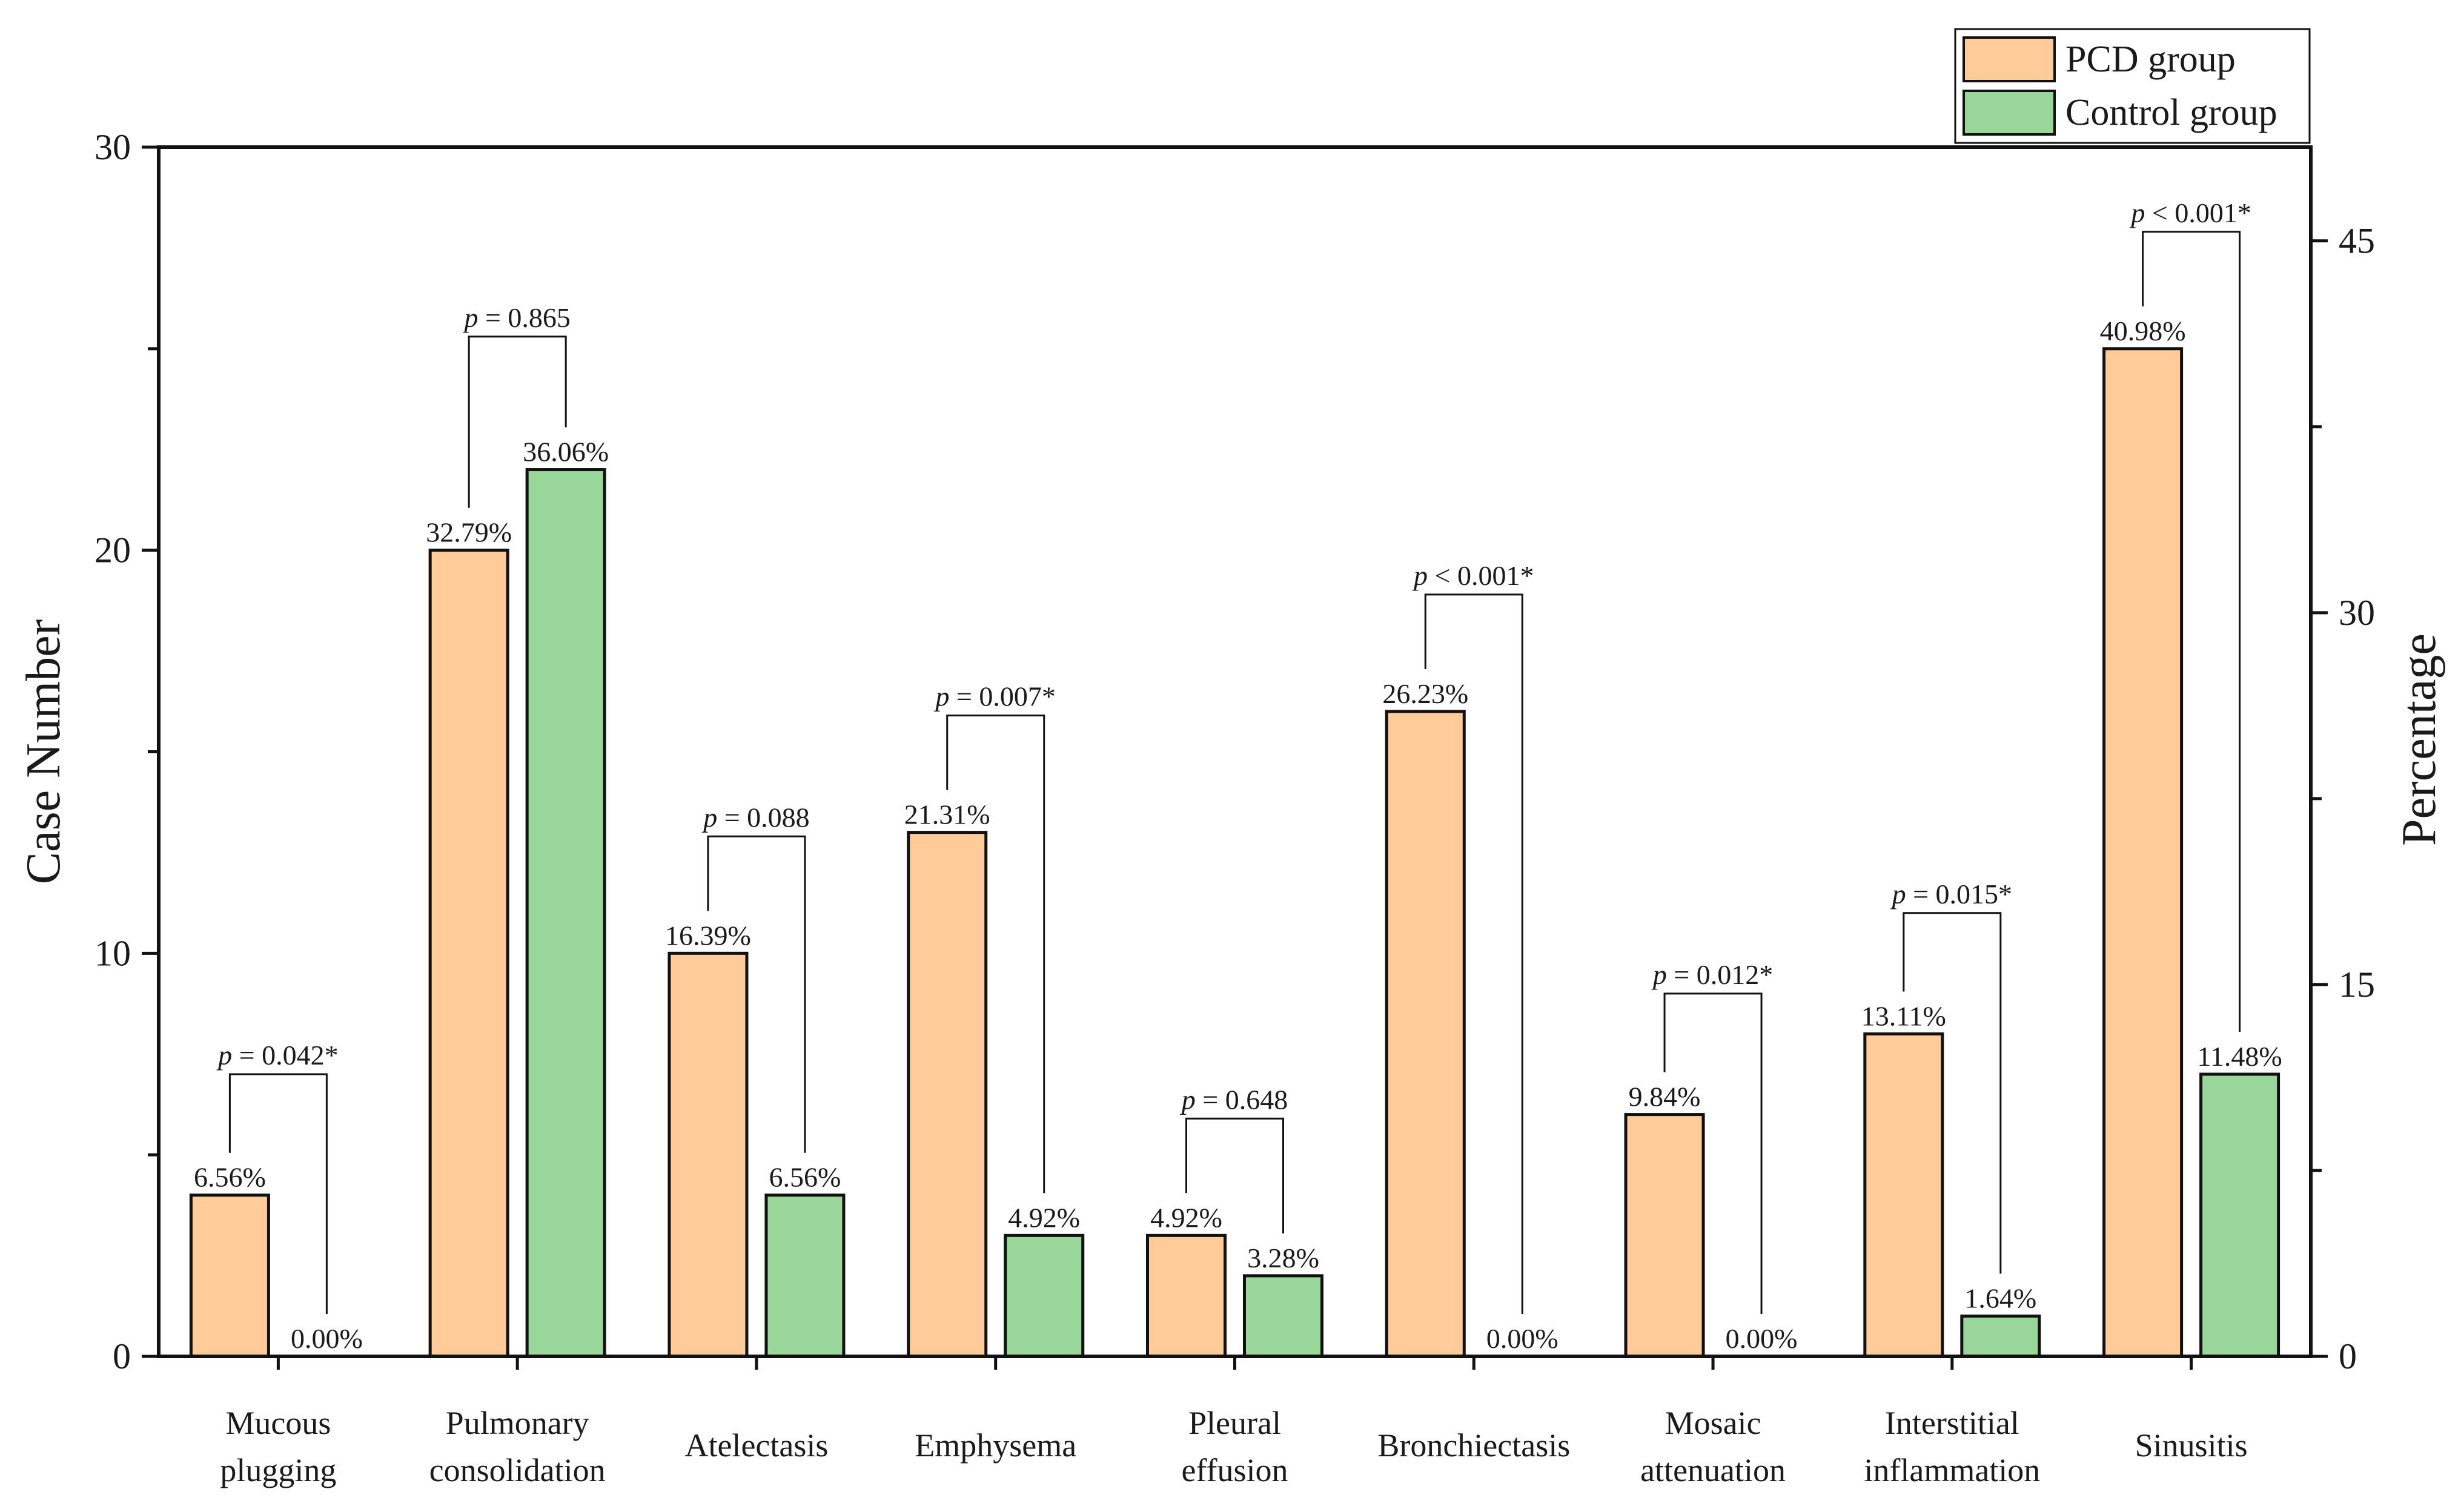  What do you see at coordinates (524, 317) in the screenshot?
I see `p-value-text: = 0.865` at bounding box center [524, 317].